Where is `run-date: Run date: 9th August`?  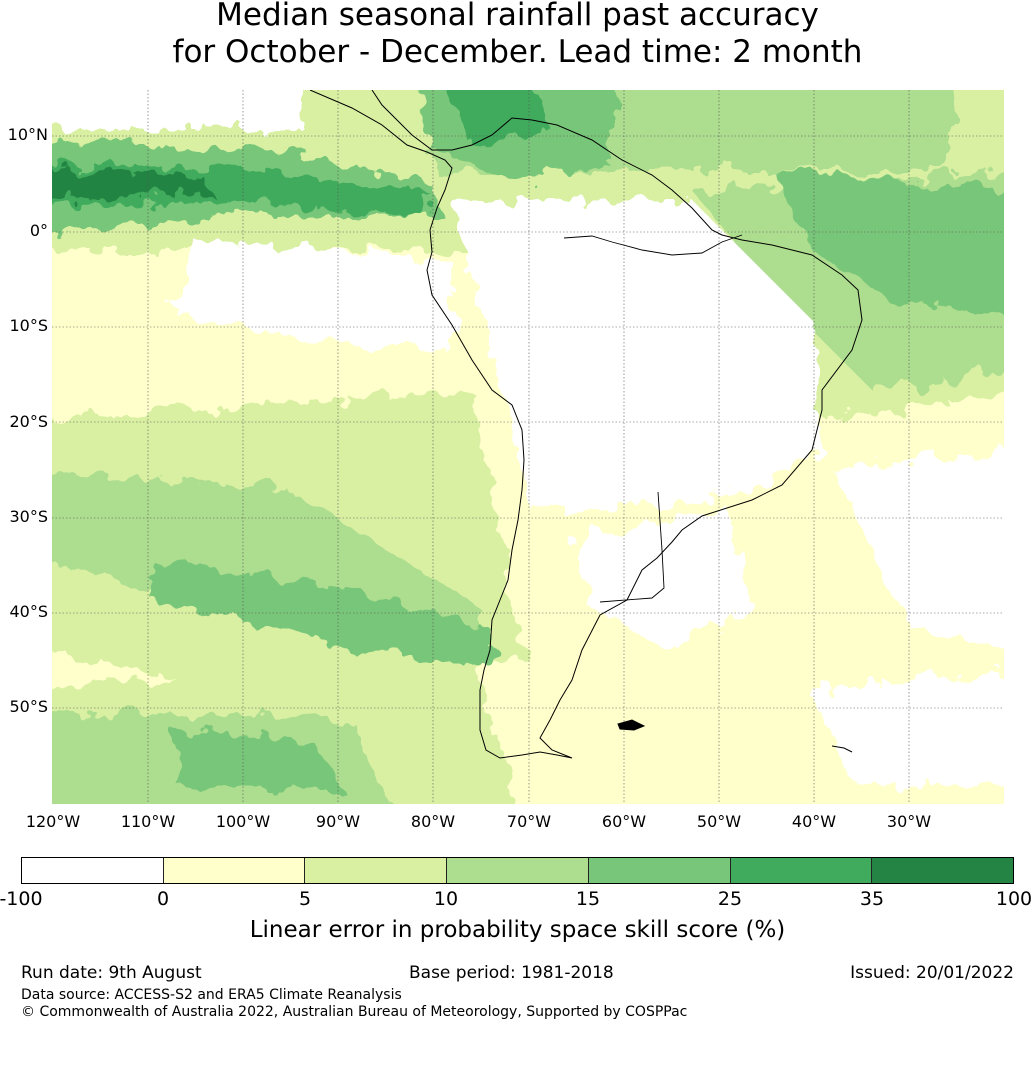 run-date: Run date: 9th August is located at coordinates (111, 973).